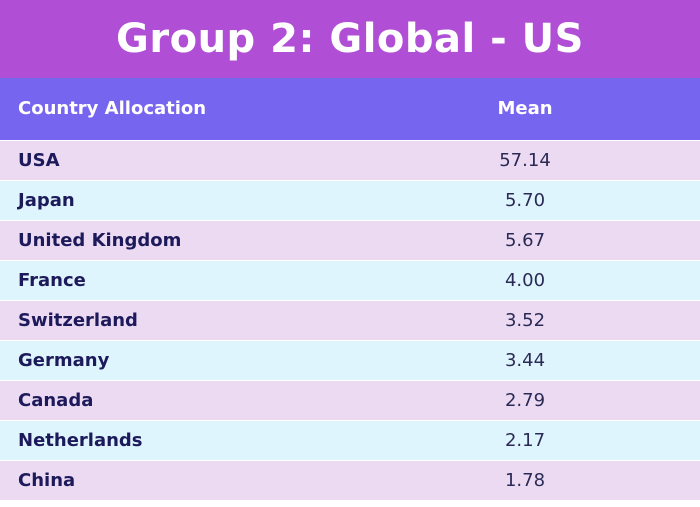 The height and width of the screenshot is (507, 700). I want to click on mean-cell: 3.44, so click(525, 360).